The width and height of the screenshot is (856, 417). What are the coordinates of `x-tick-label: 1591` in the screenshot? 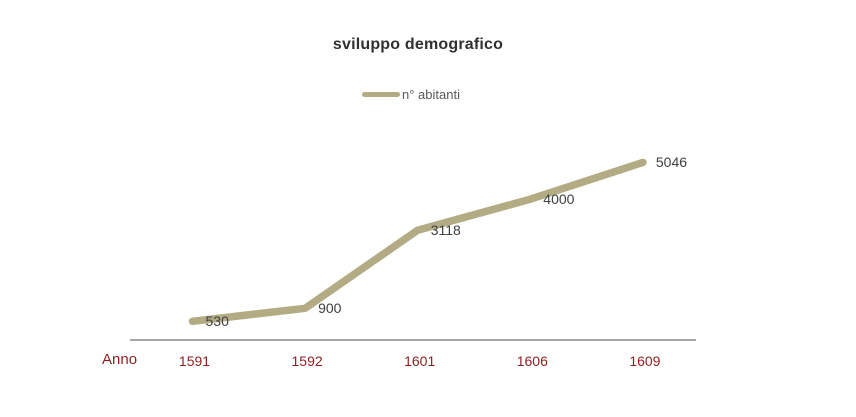 It's located at (194, 361).